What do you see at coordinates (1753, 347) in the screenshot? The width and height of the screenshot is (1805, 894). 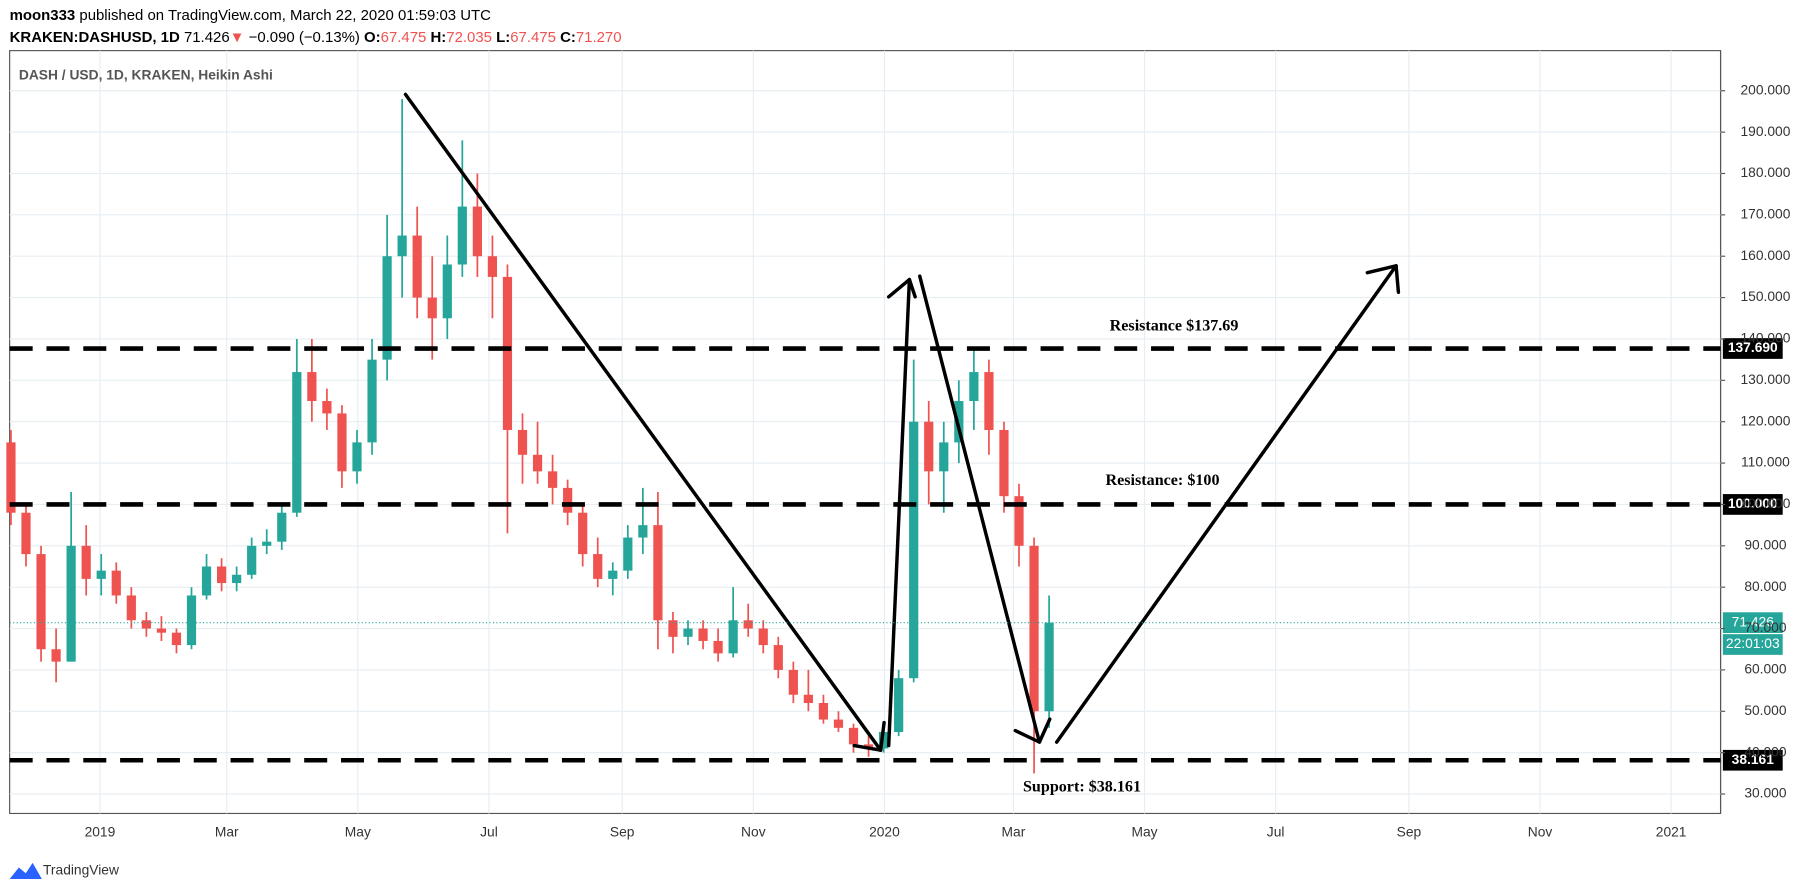 I see `level-tag-label: 137.690` at bounding box center [1753, 347].